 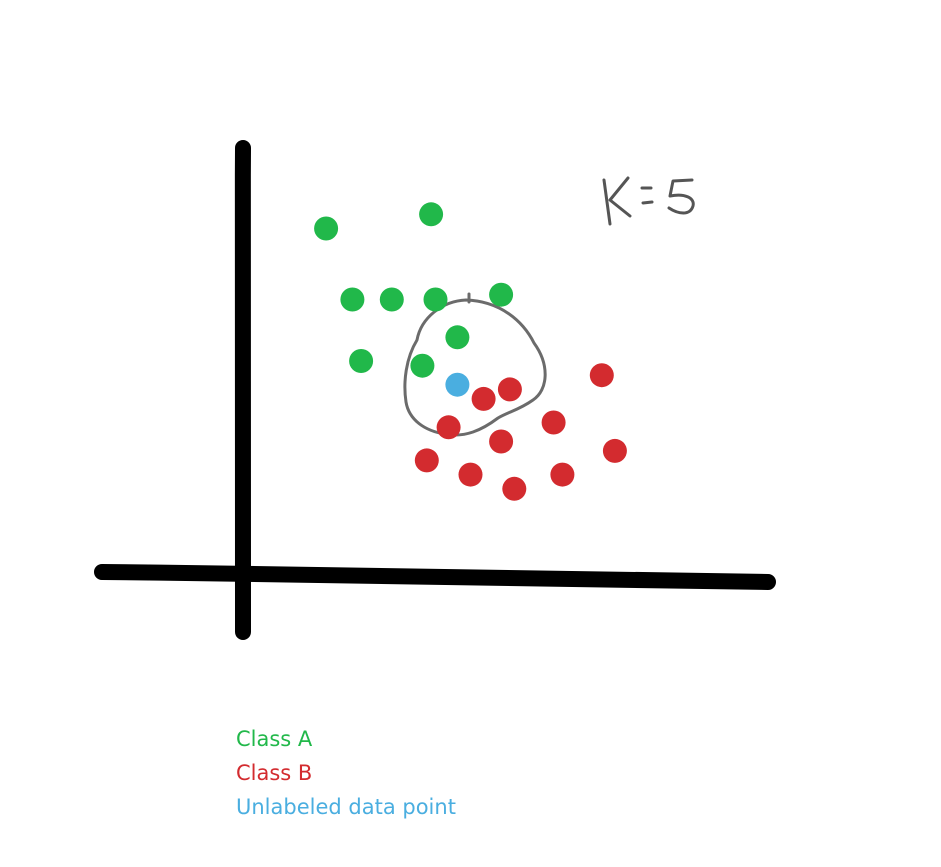 I want to click on x-axis-line, so click(x=435, y=577).